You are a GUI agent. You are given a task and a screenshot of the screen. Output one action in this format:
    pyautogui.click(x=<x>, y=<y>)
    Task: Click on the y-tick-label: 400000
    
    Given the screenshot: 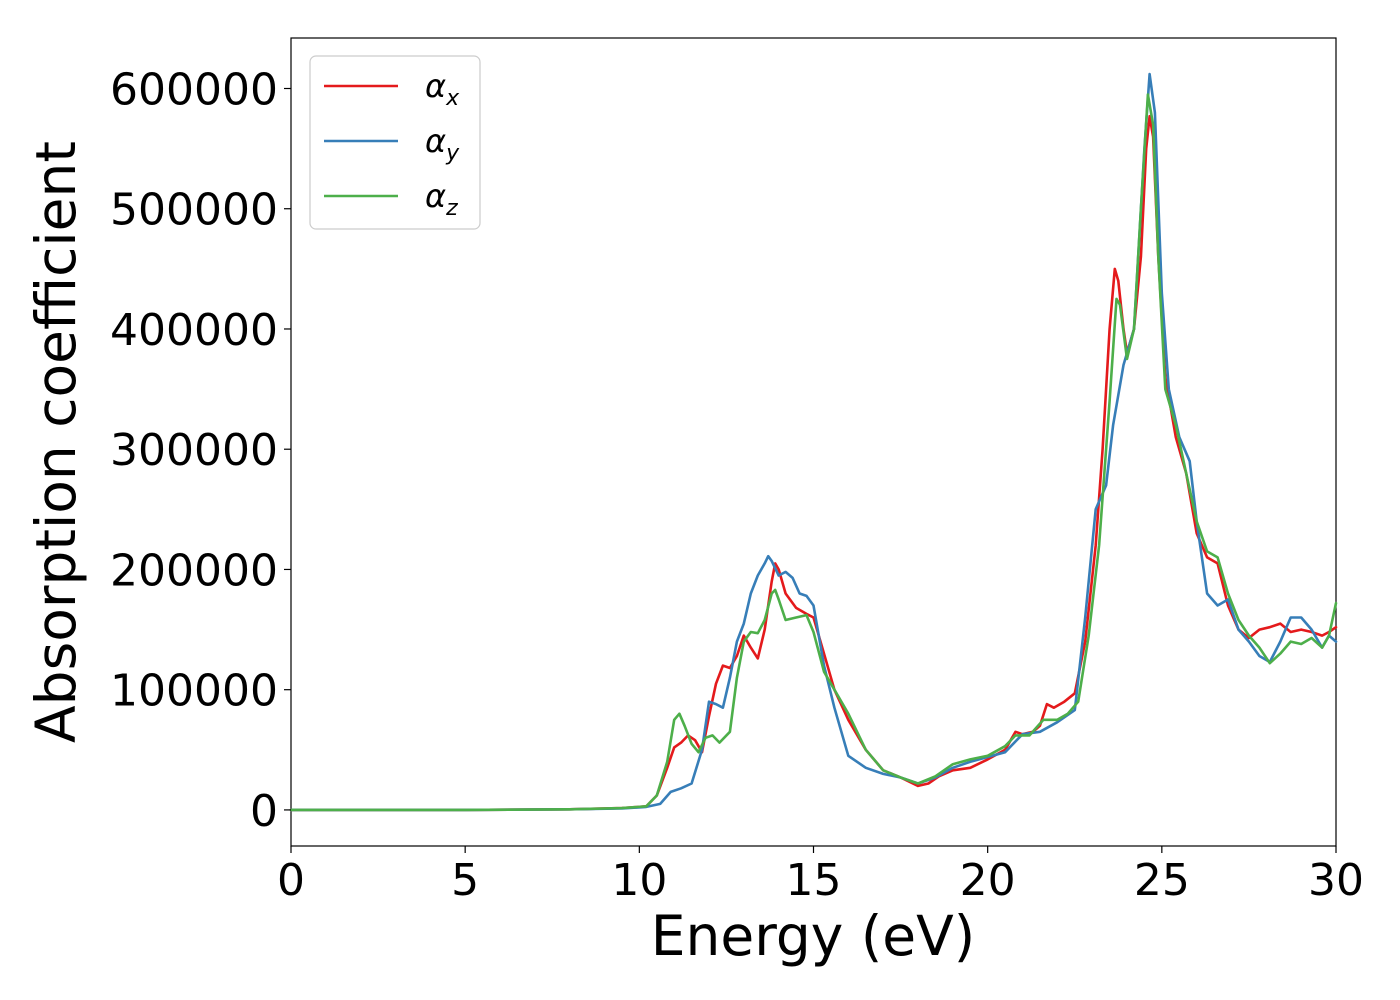 What is the action you would take?
    pyautogui.click(x=194, y=330)
    